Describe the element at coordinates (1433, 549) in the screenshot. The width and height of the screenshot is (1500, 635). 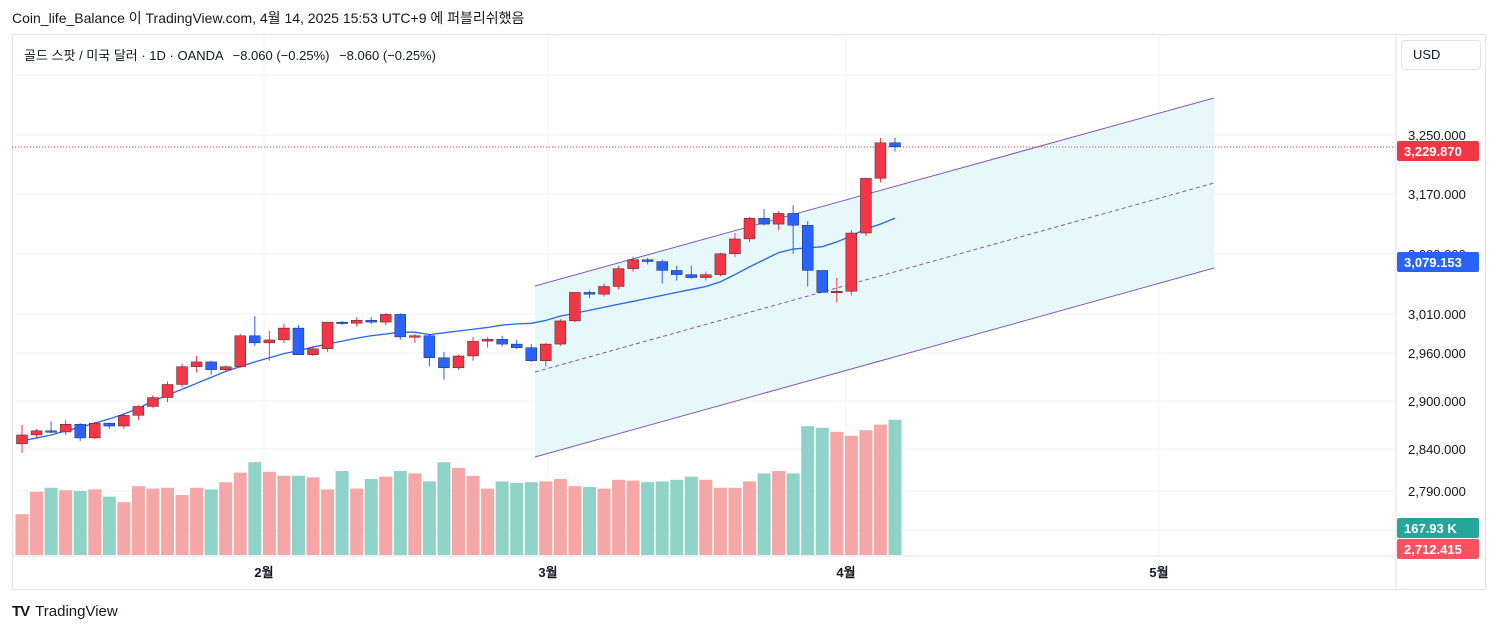
I see `low-price-label: 2,712.415` at that location.